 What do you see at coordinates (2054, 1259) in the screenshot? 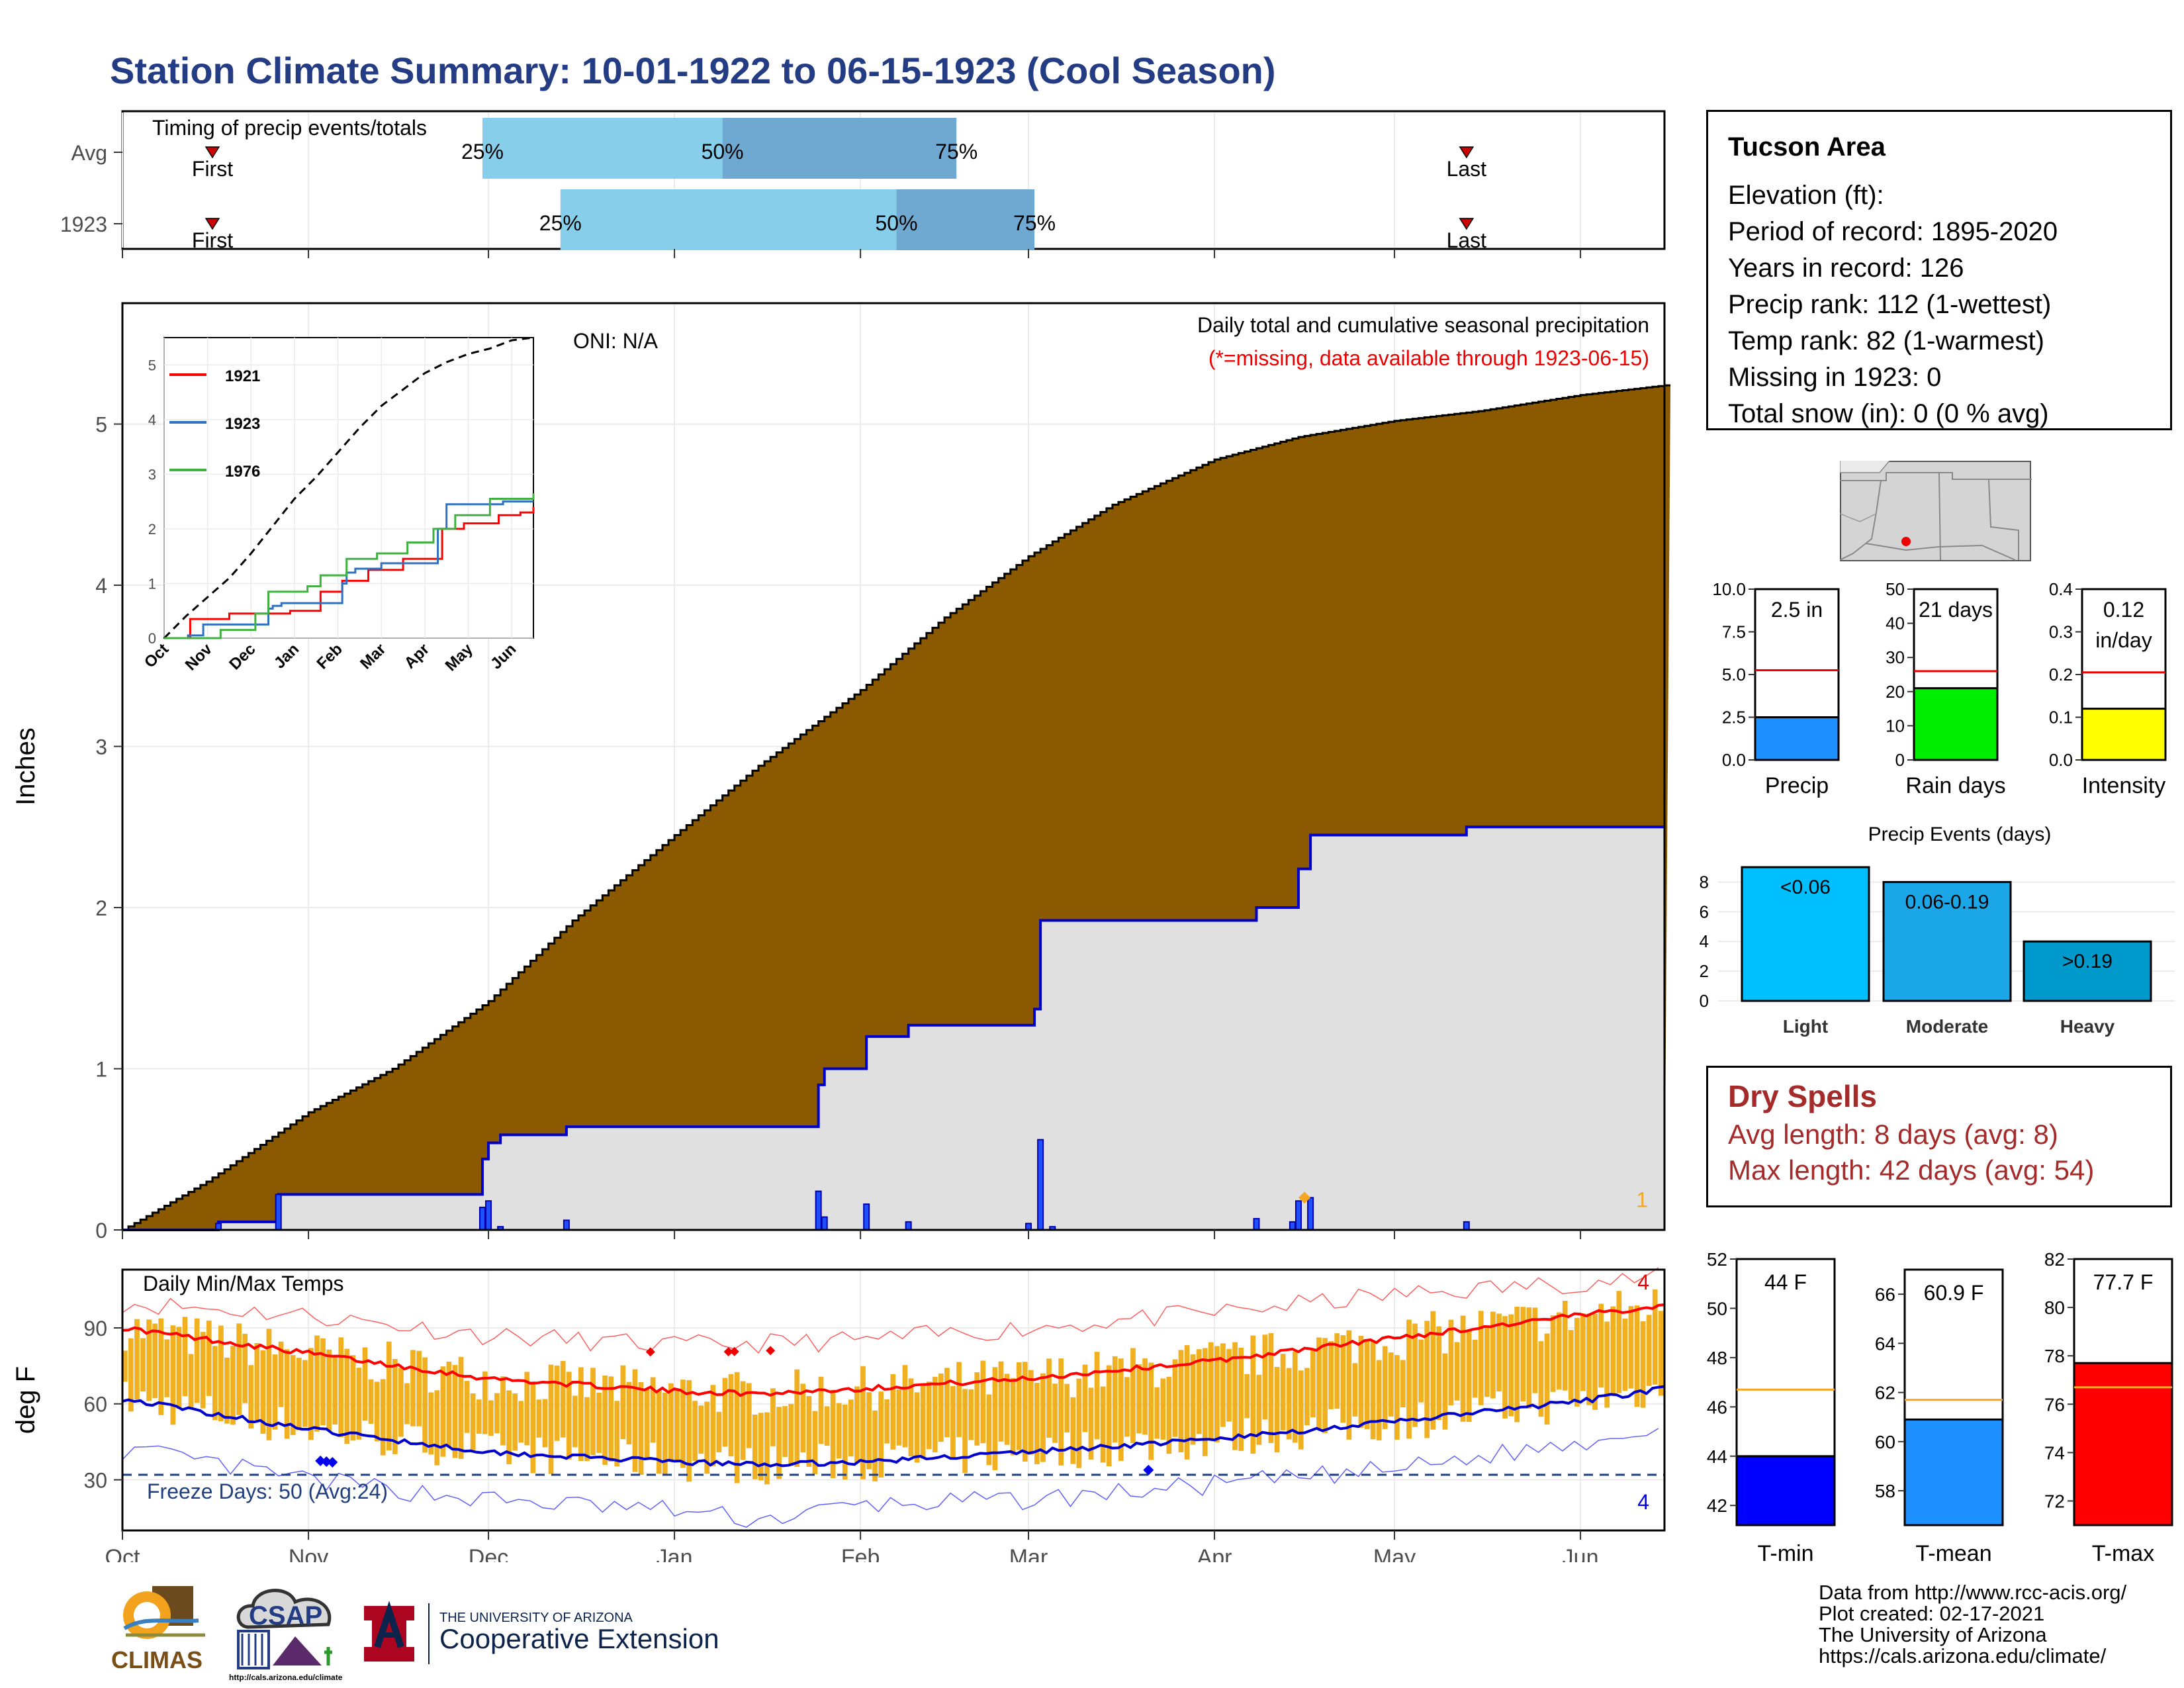
I see `temp-summary-y-tick: 82` at bounding box center [2054, 1259].